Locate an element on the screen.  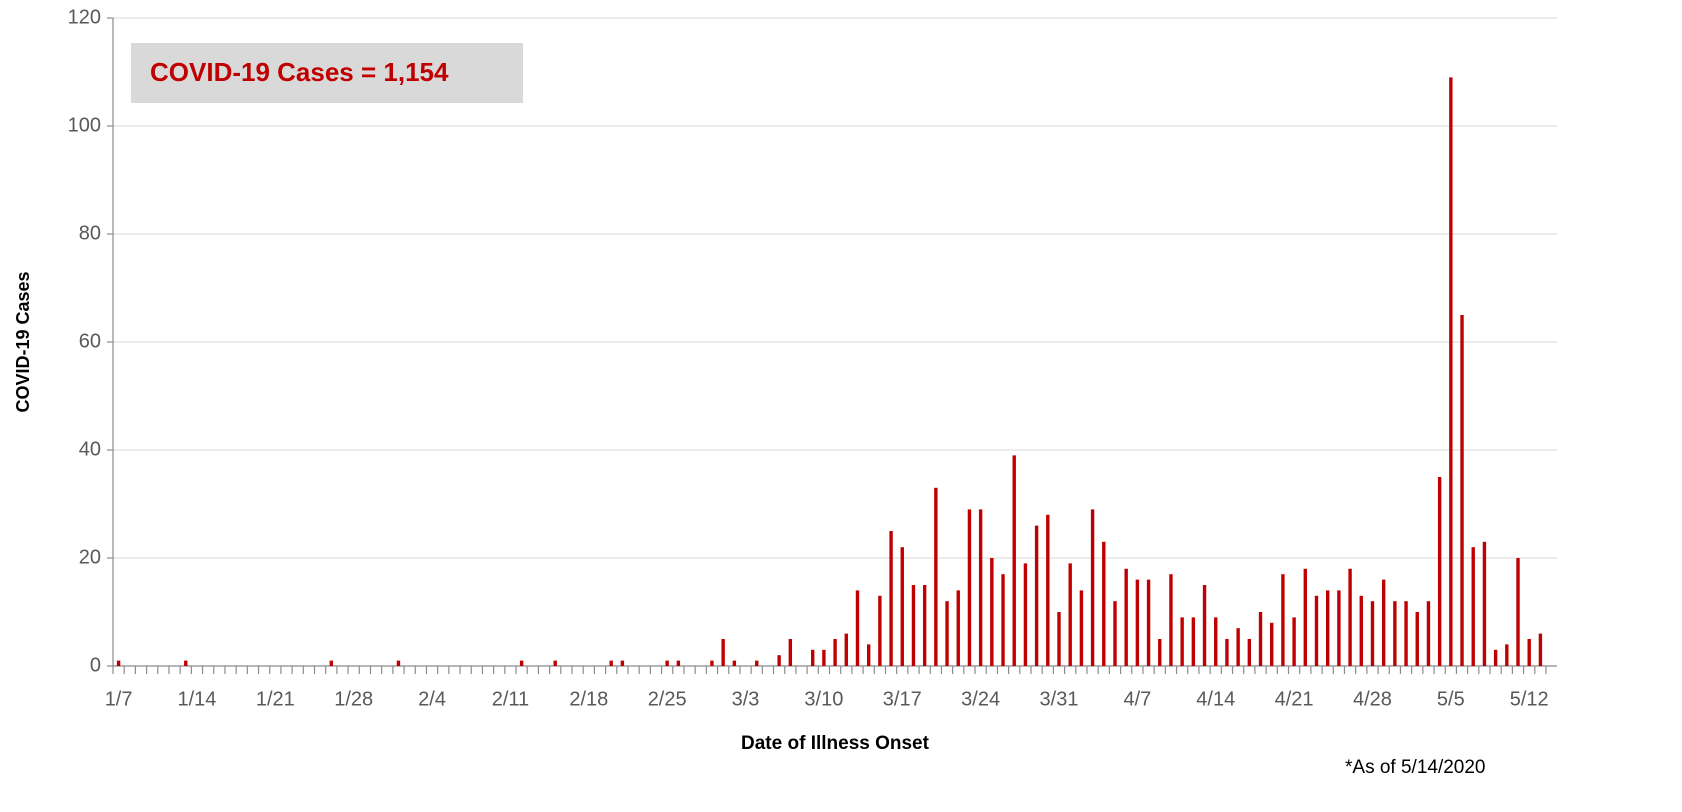
y-tick-label: 0 is located at coordinates (95, 665).